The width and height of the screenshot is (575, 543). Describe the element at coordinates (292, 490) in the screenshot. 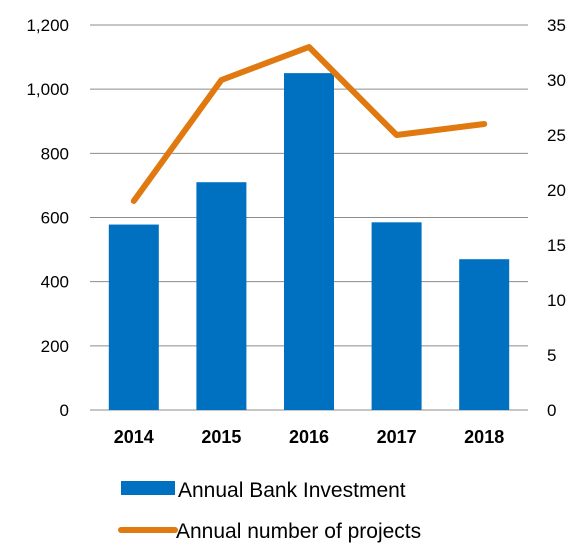

I see `legend-label-bank-investment: Annual Bank Investment` at that location.